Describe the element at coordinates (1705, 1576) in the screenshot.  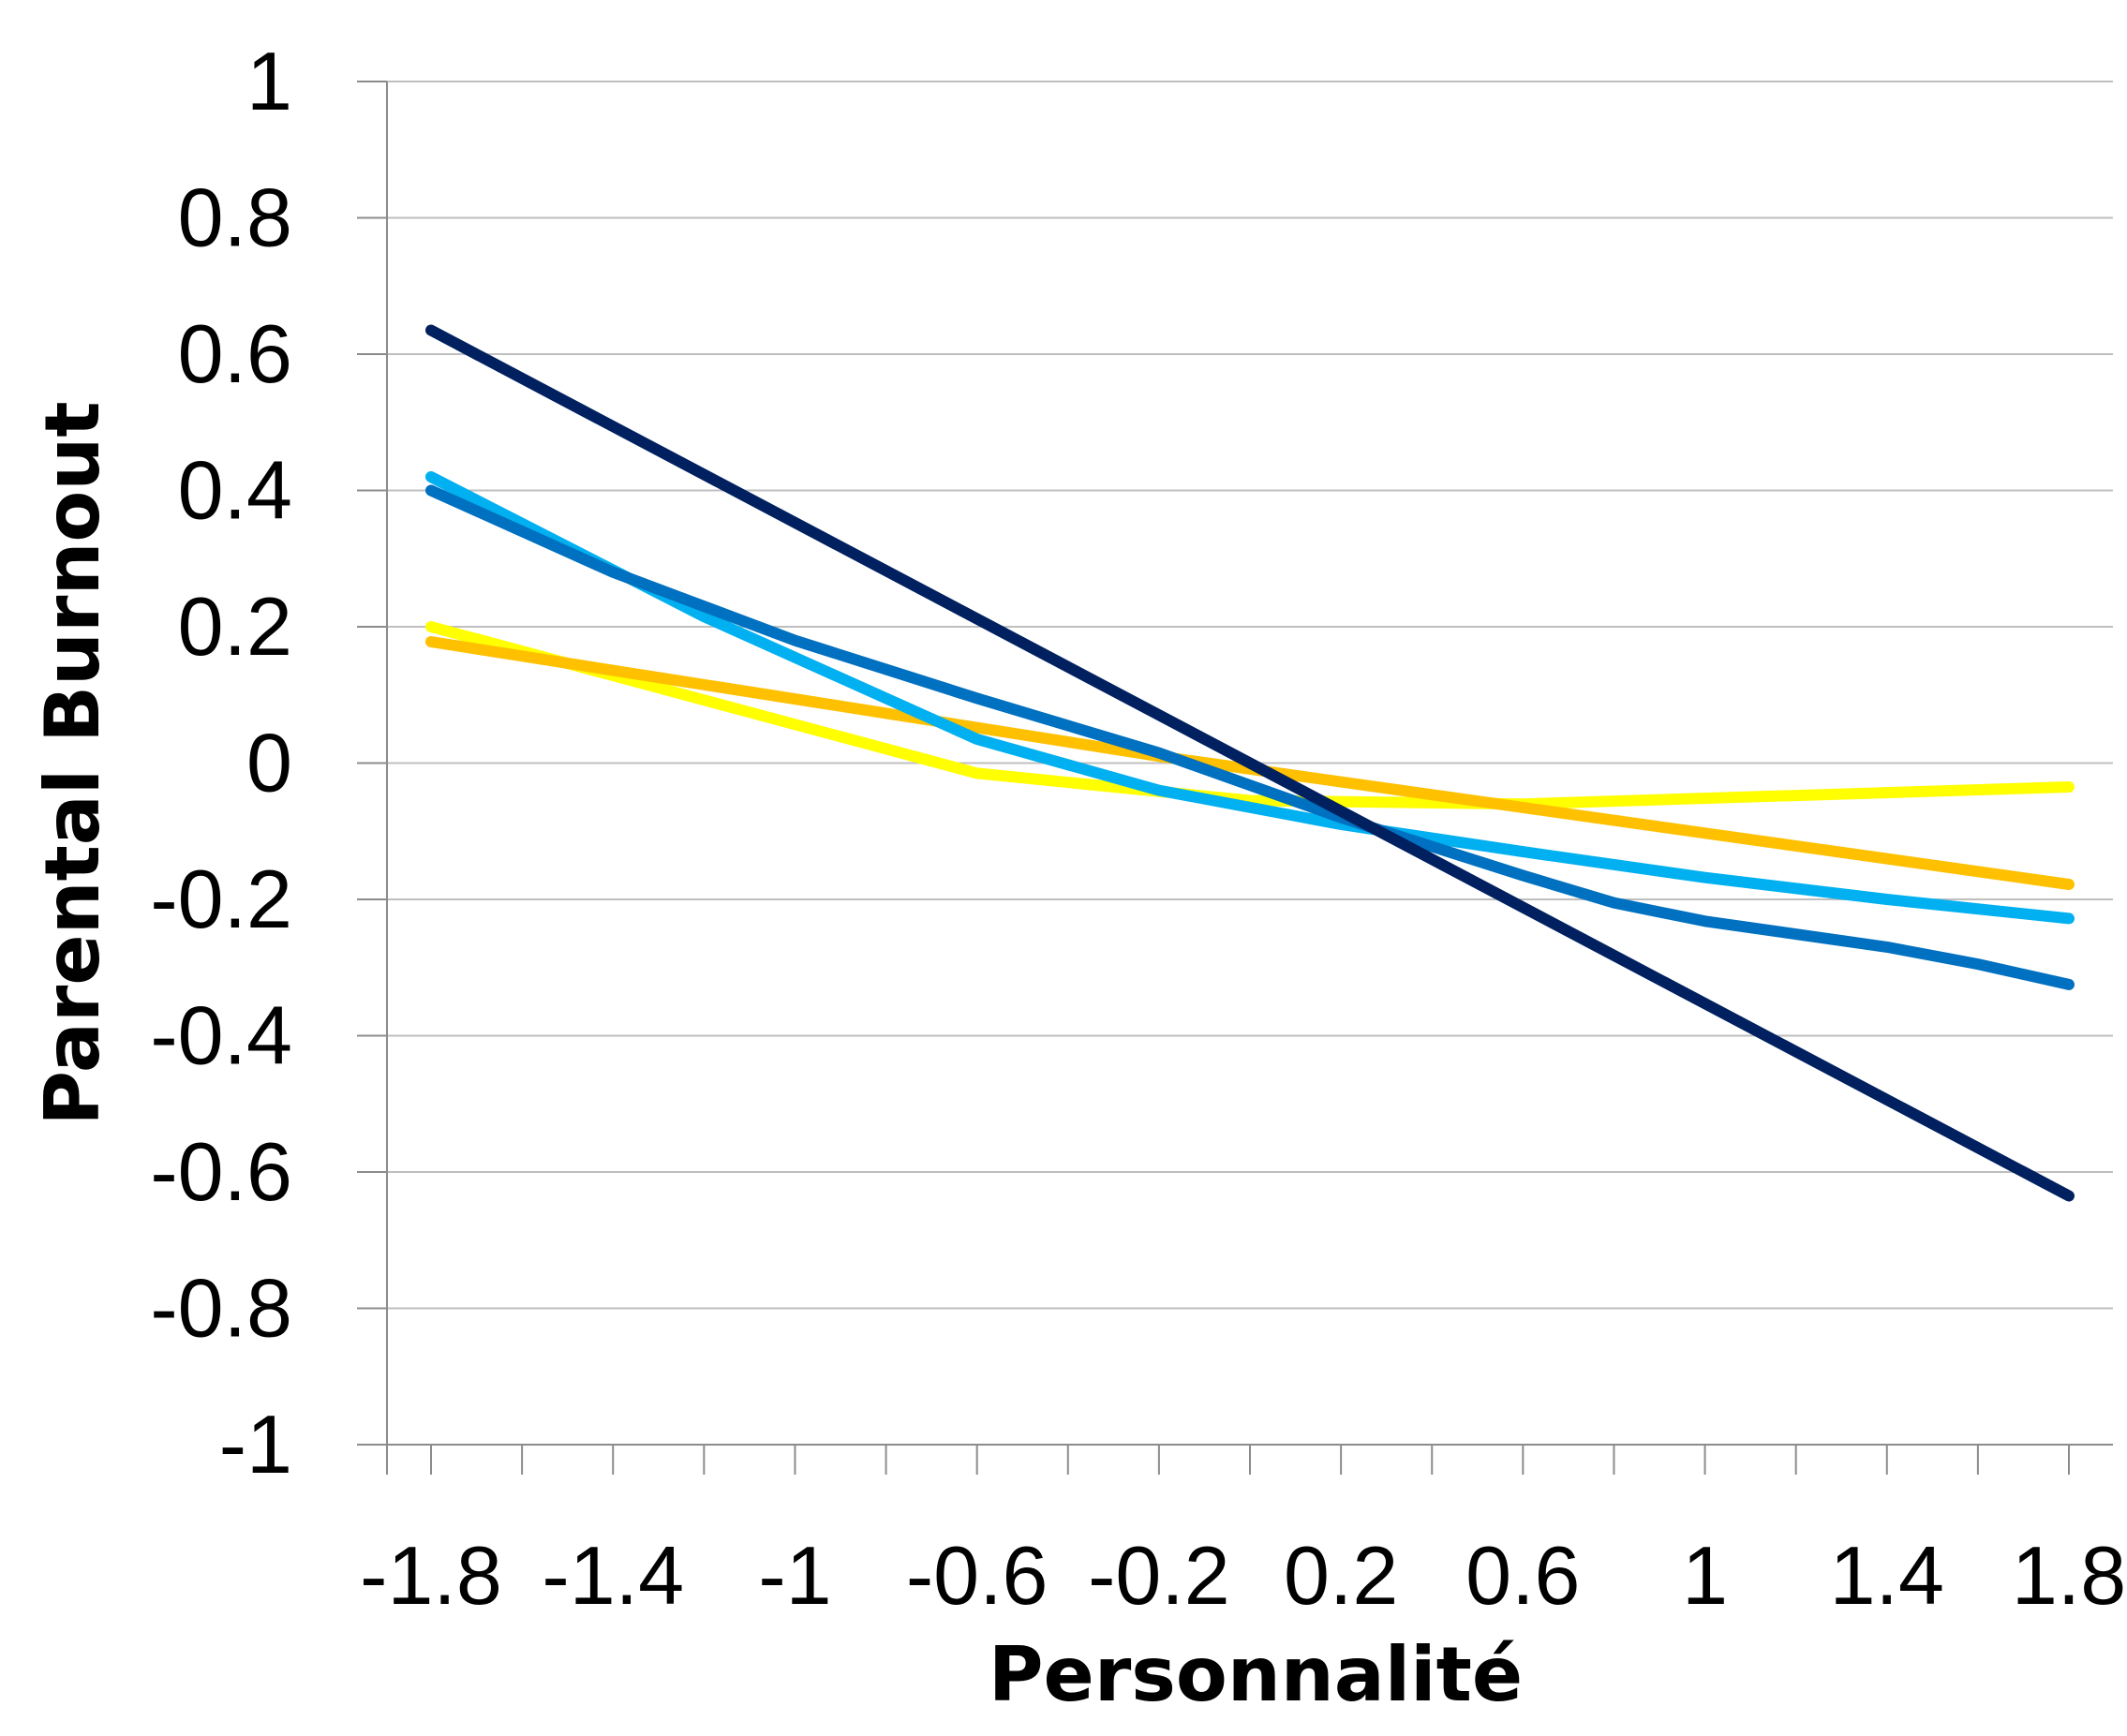
I see `x-tick-label: 1` at that location.